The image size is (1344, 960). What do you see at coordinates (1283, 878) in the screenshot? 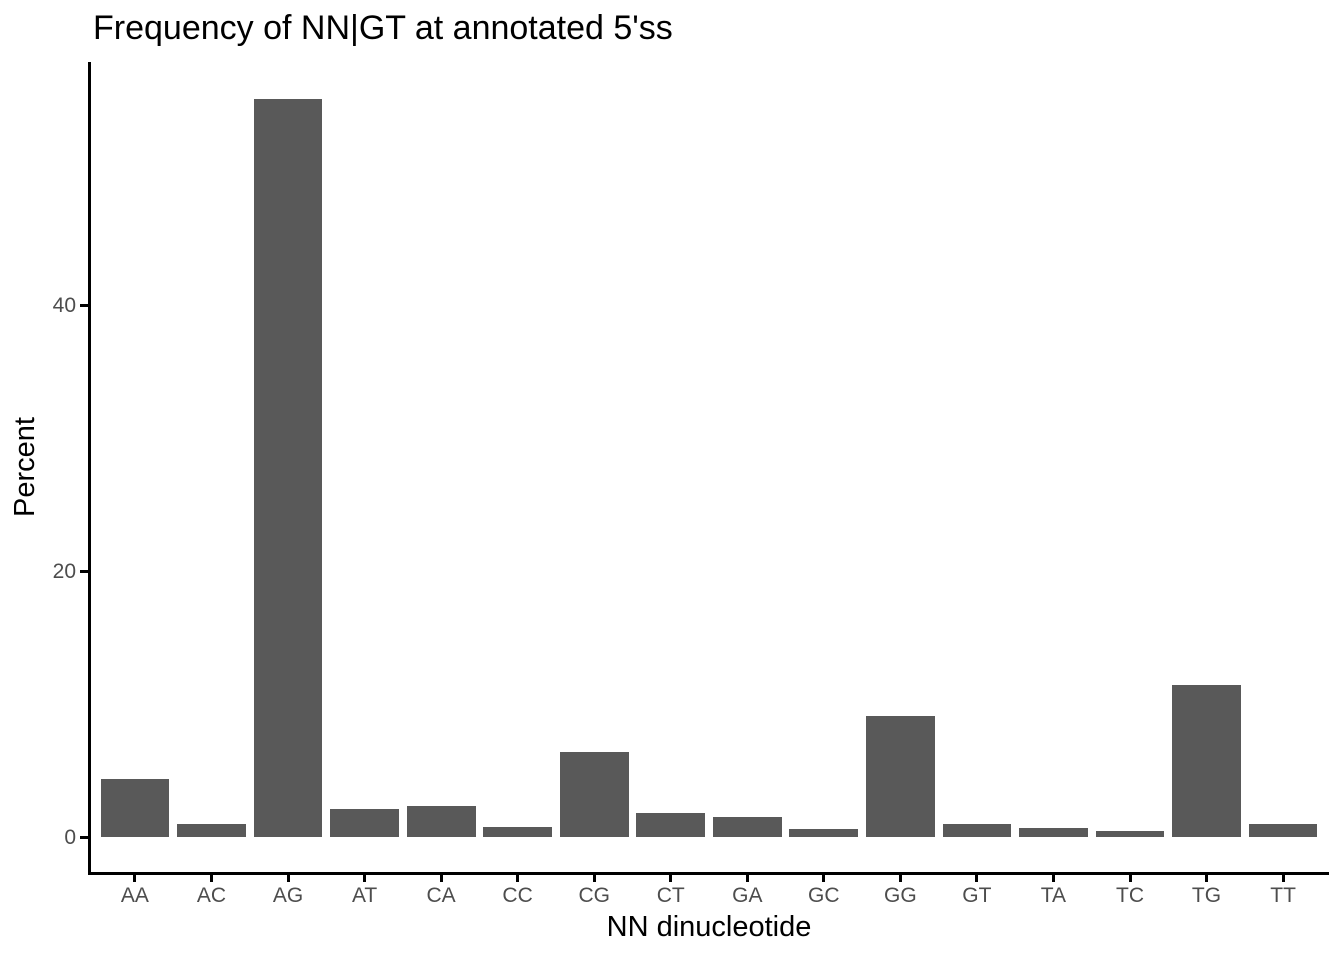
I see `x-tick-mark-TT` at bounding box center [1283, 878].